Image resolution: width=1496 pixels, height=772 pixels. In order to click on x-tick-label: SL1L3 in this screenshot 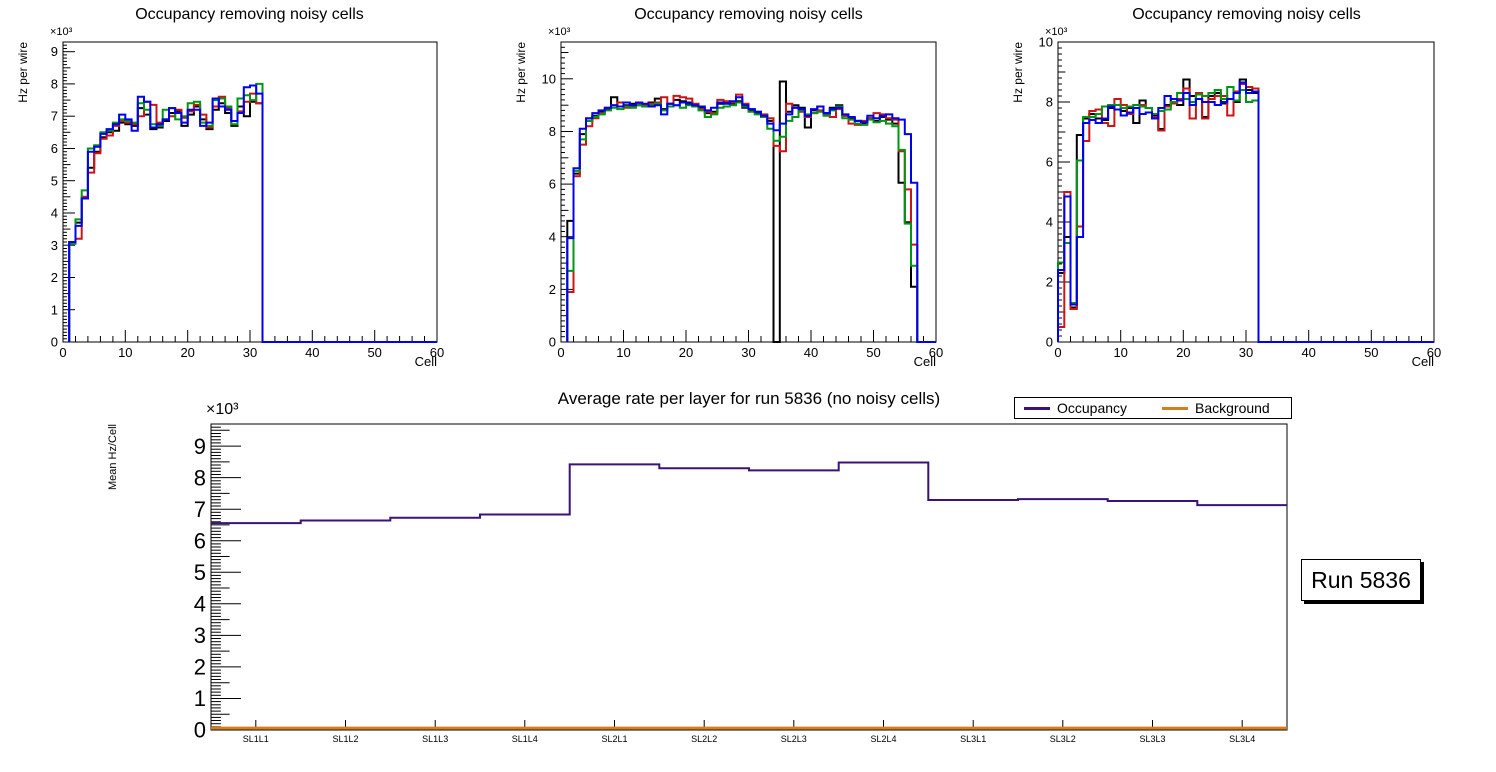, I will do `click(435, 739)`.